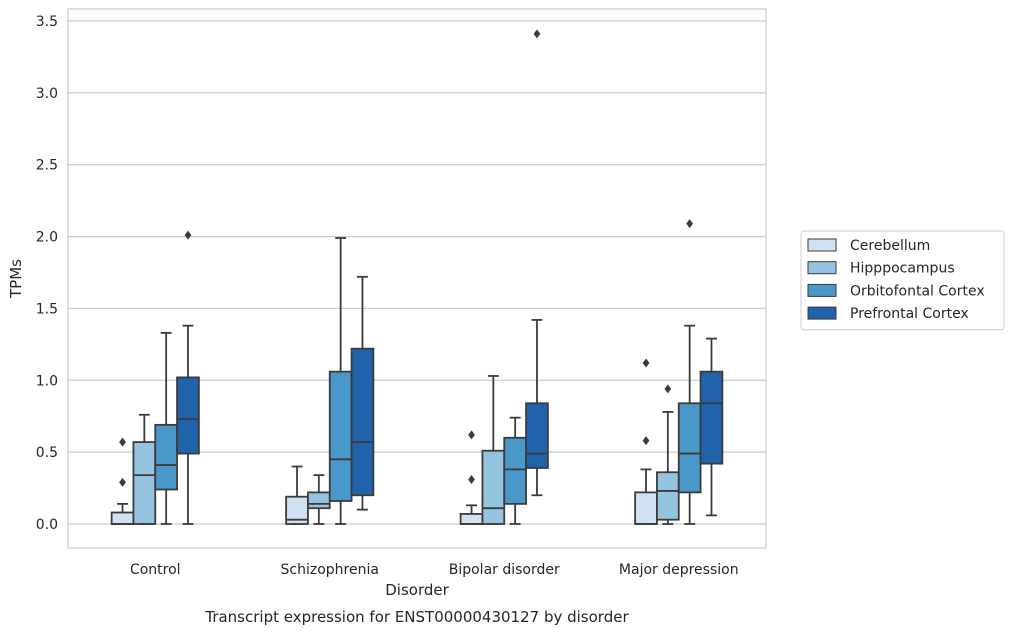  I want to click on y-tick-label: 3.0, so click(47, 94).